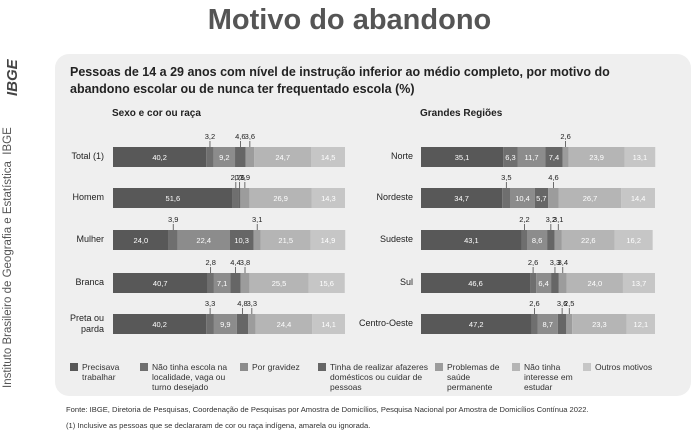 This screenshot has width=699, height=444. Describe the element at coordinates (250, 136) in the screenshot. I see `value-label: 3,6` at that location.